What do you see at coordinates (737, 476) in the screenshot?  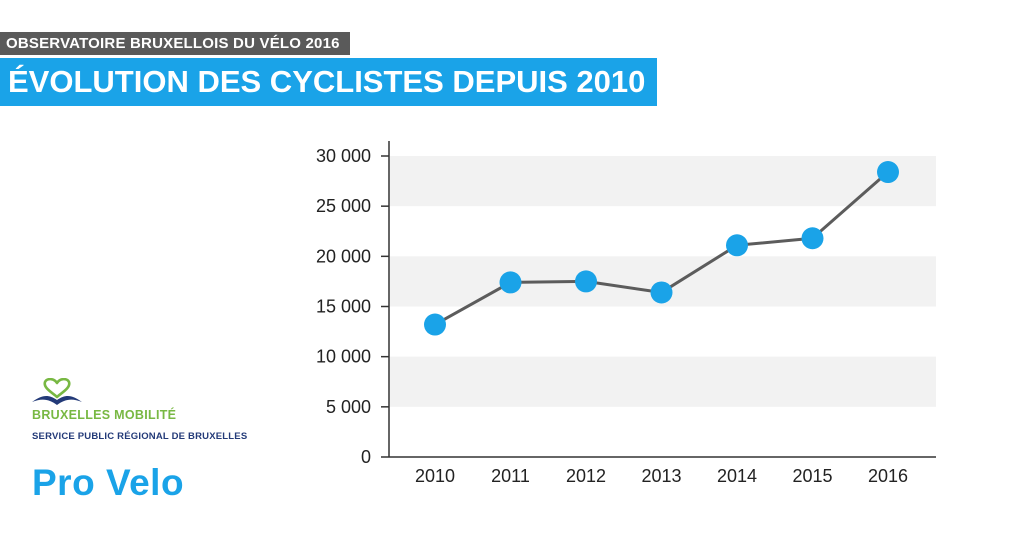 I see `x-tick-label: 2014` at bounding box center [737, 476].